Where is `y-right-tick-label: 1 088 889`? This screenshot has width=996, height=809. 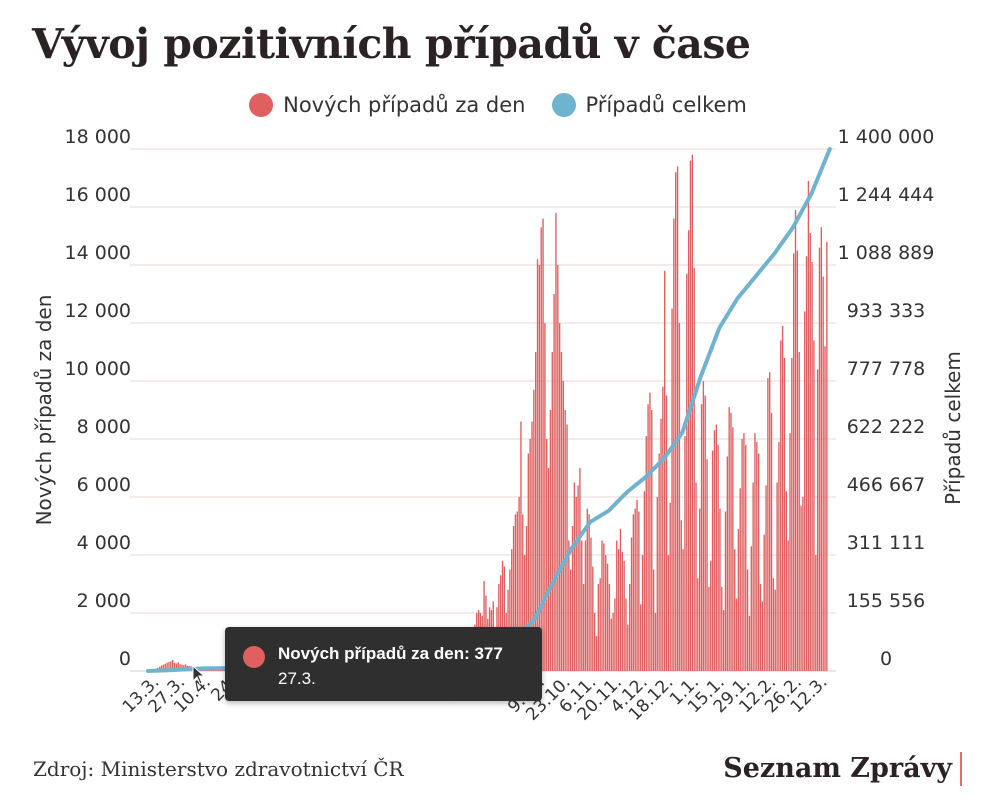 y-right-tick-label: 1 088 889 is located at coordinates (886, 253).